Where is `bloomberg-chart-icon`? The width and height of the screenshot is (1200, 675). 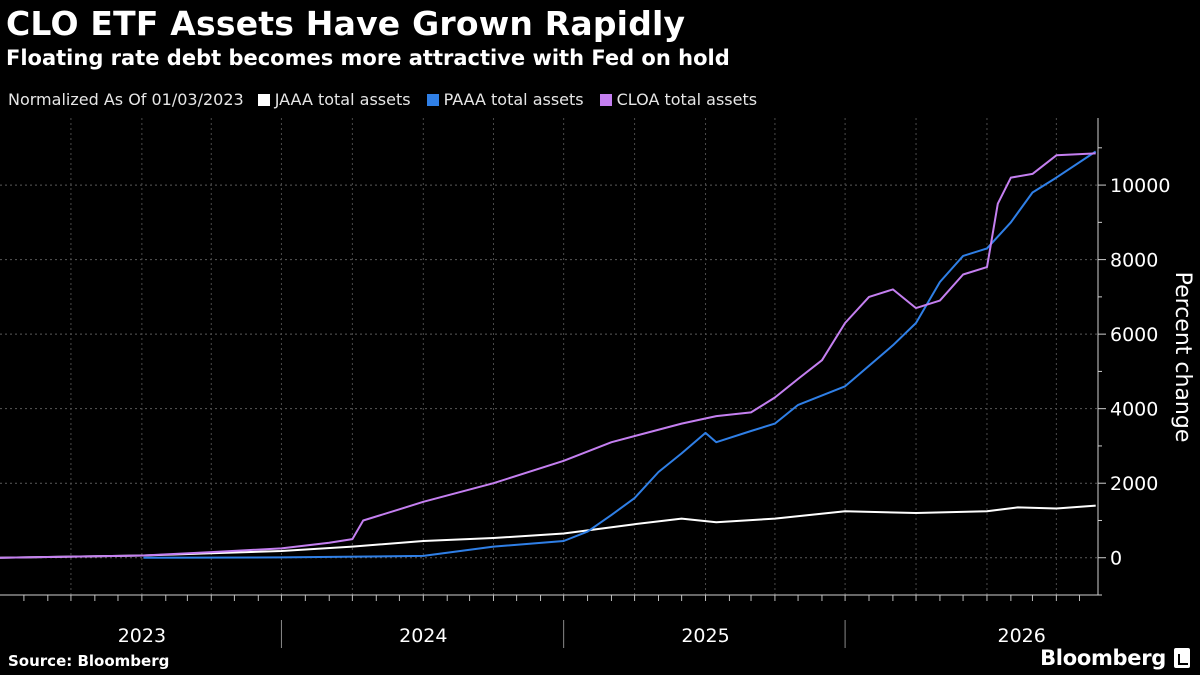 bloomberg-chart-icon is located at coordinates (1182, 658).